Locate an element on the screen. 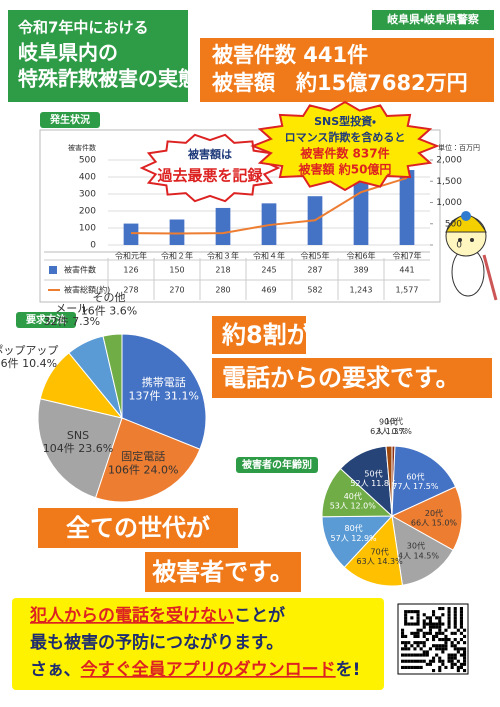 The image size is (500, 707). x-tick-label: 令和6年 is located at coordinates (360, 256).